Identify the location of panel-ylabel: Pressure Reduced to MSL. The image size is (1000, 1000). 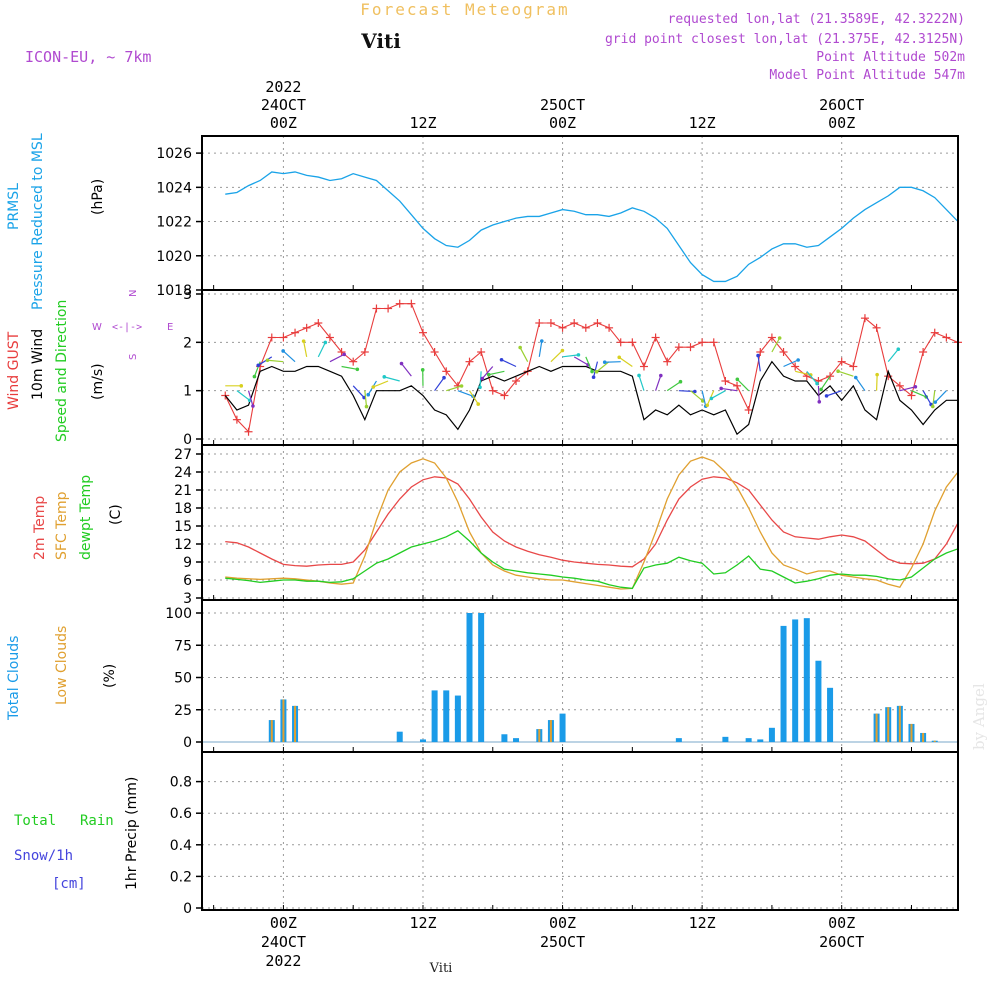
(38, 221).